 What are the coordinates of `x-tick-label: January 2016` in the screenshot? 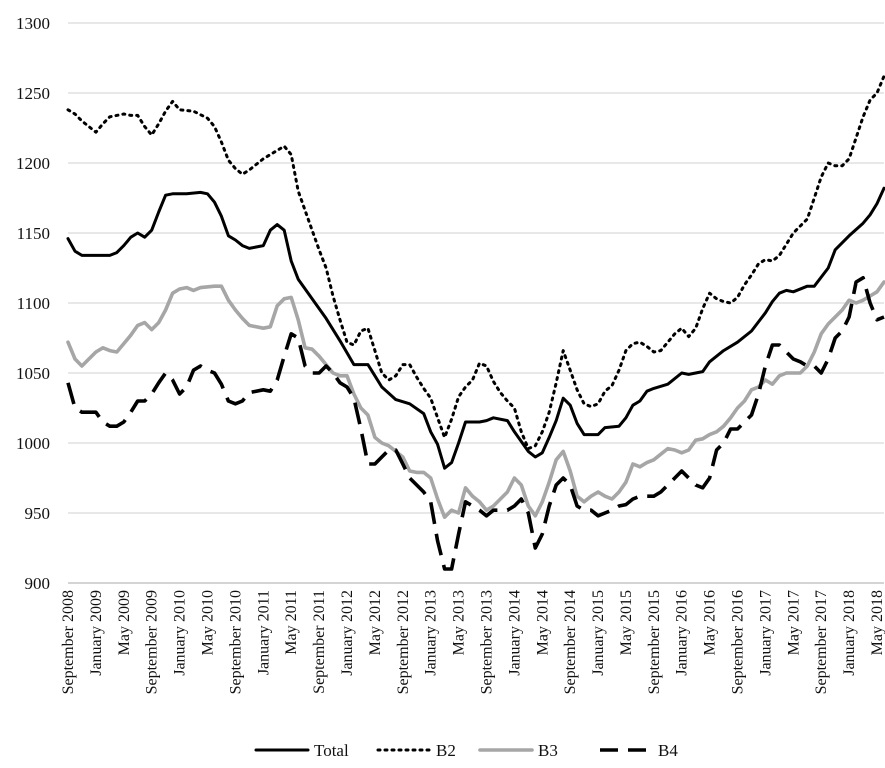 It's located at (682, 633).